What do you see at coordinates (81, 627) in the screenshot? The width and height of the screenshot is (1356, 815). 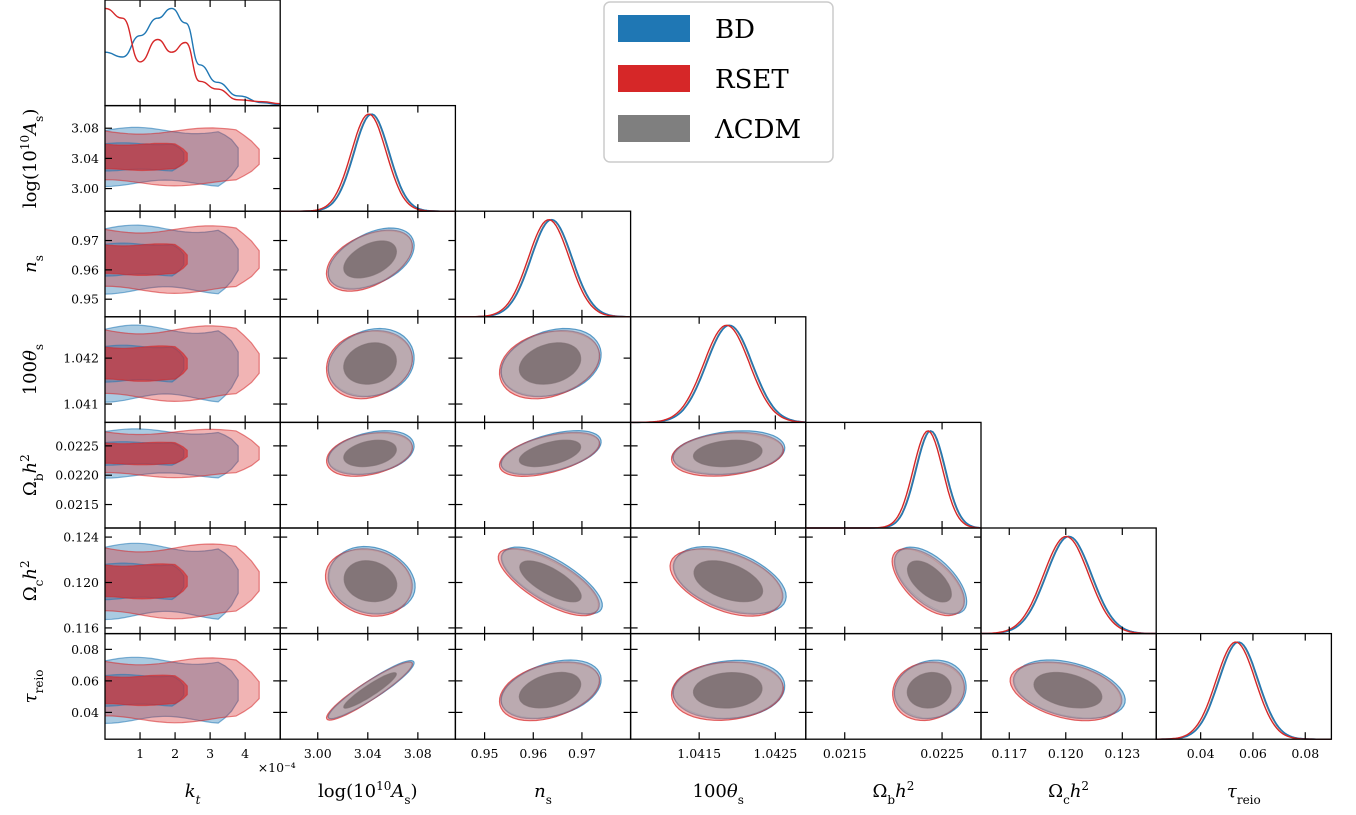 I see `y-tick-label: 0.116` at bounding box center [81, 627].